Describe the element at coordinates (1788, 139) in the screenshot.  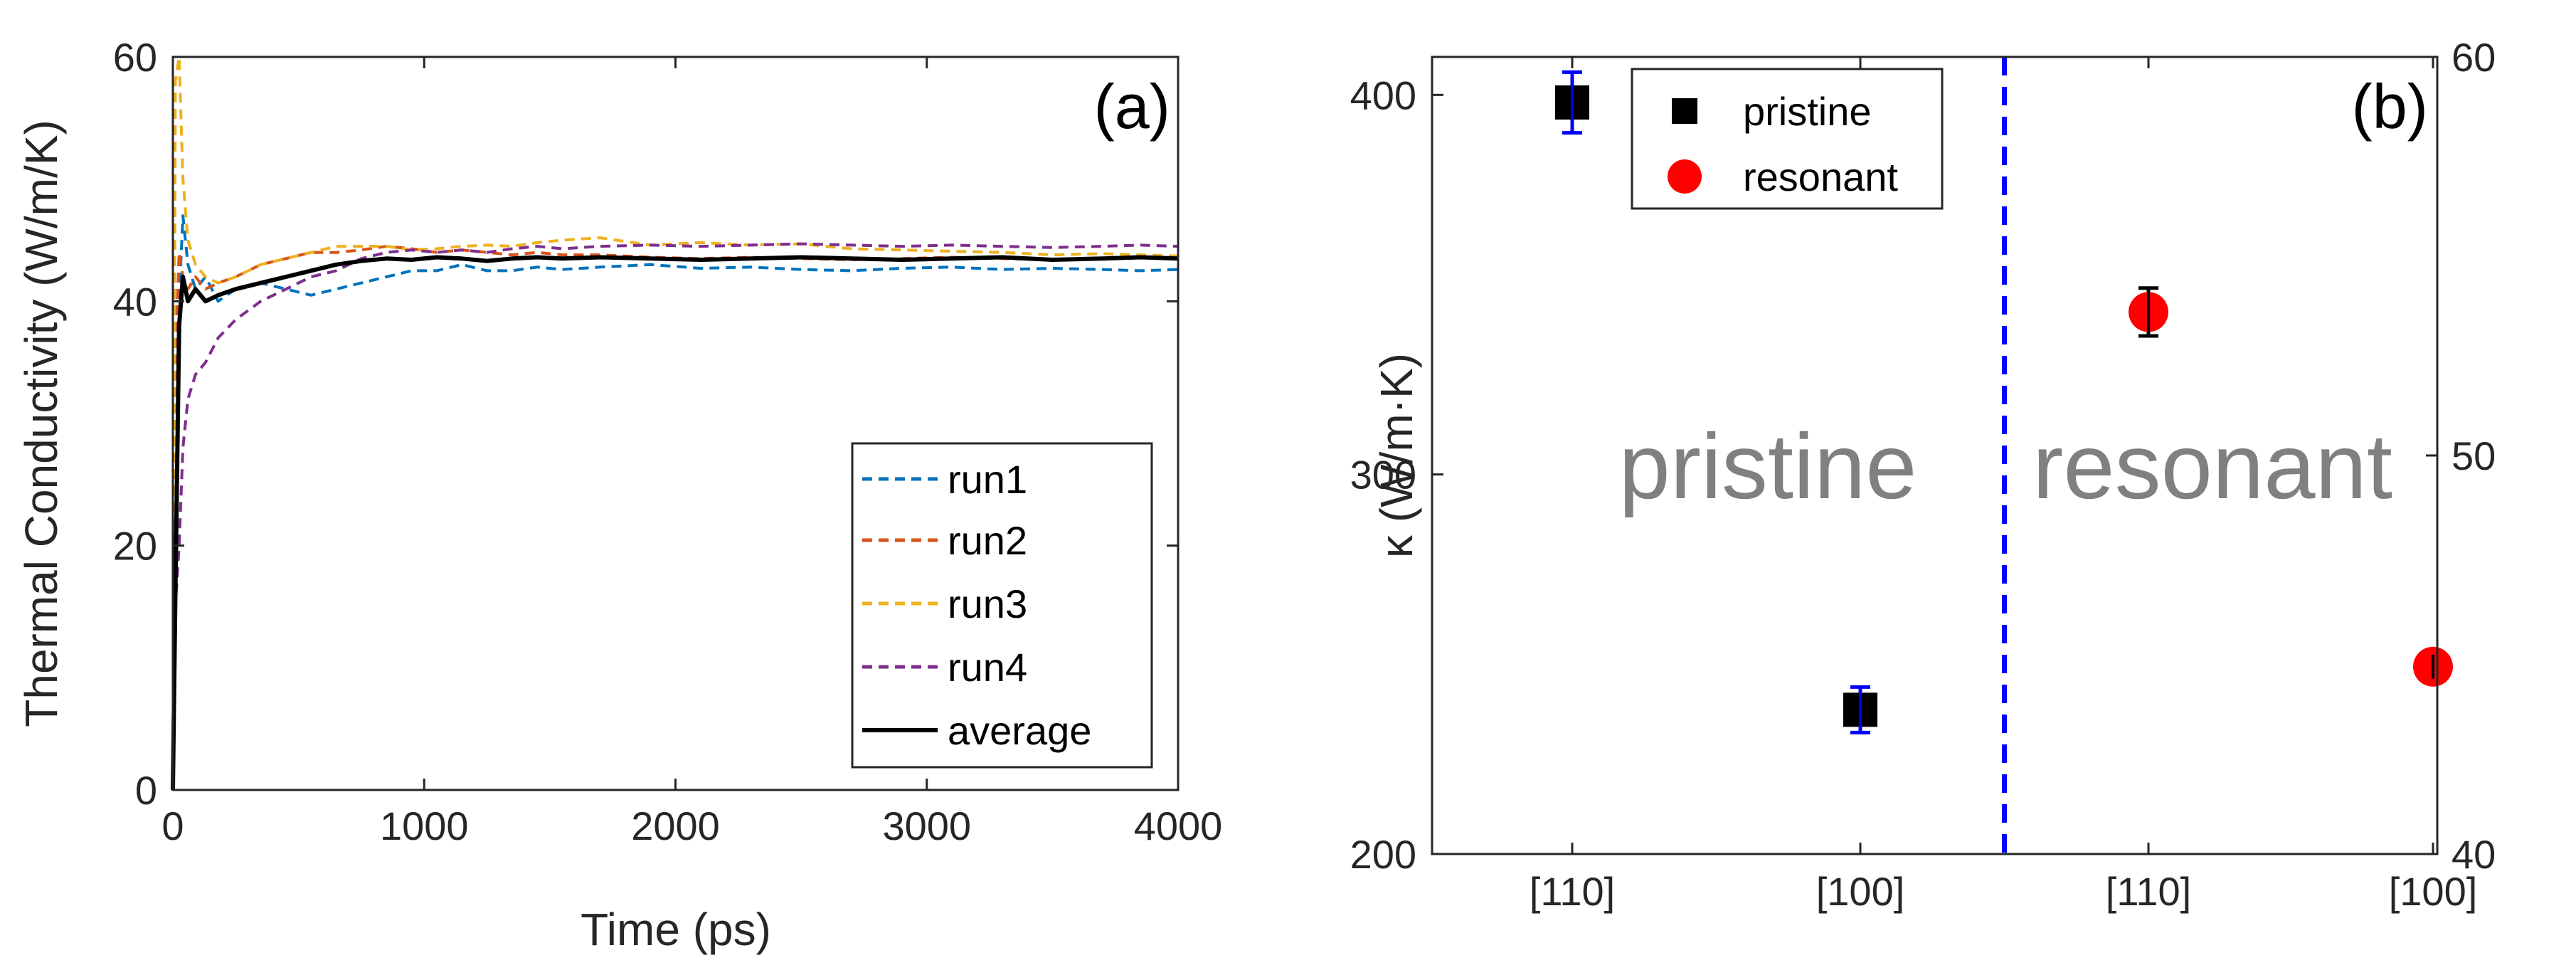
I see `panel-b-legend: pristine resonant` at that location.